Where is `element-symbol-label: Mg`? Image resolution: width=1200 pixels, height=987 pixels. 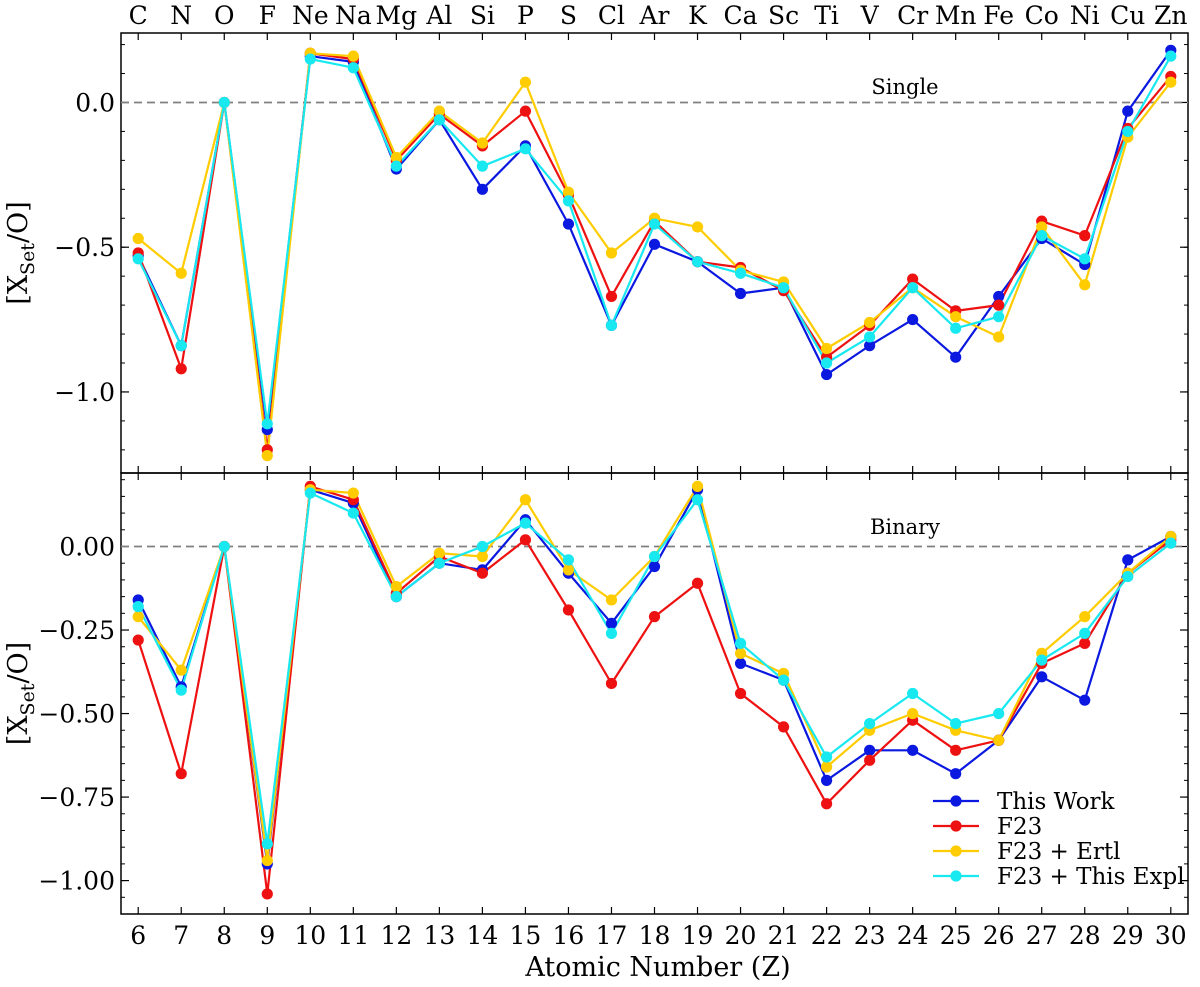
element-symbol-label: Mg is located at coordinates (397, 15).